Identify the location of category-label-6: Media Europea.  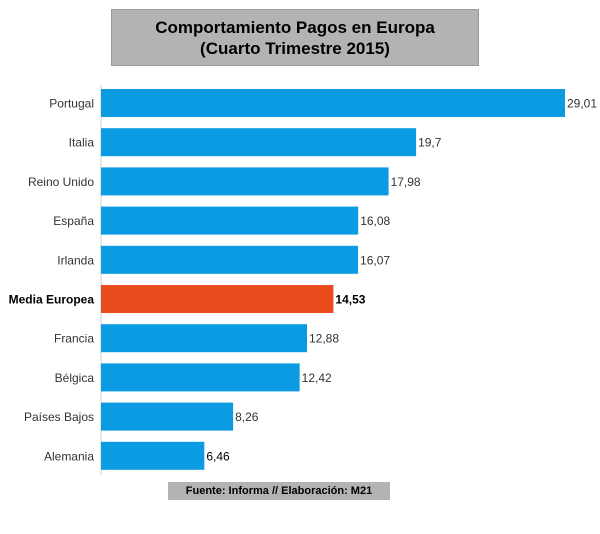
(52, 300).